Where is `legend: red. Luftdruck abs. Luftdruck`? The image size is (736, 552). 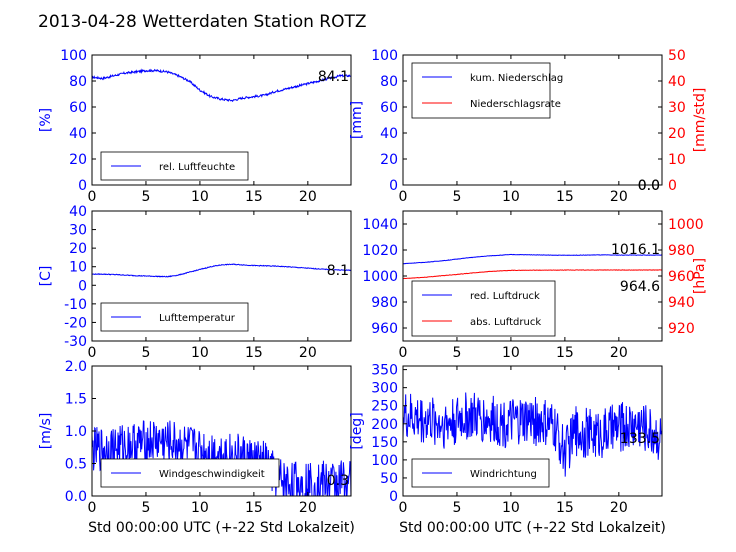 legend: red. Luftdruck abs. Luftdruck is located at coordinates (483, 308).